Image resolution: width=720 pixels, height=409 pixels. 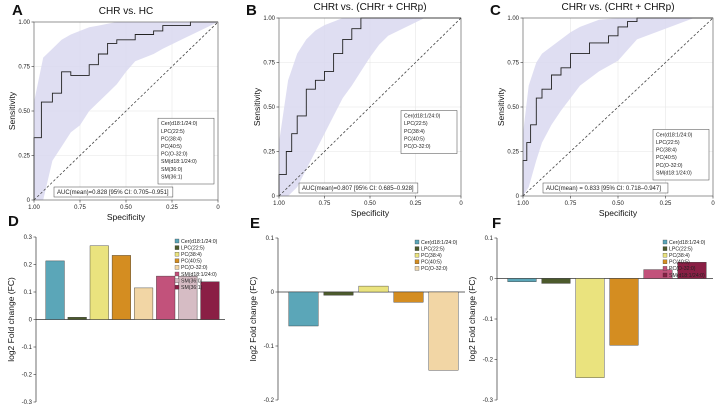 I want to click on panel-c-x-tick-label: 0.50, so click(x=618, y=204).